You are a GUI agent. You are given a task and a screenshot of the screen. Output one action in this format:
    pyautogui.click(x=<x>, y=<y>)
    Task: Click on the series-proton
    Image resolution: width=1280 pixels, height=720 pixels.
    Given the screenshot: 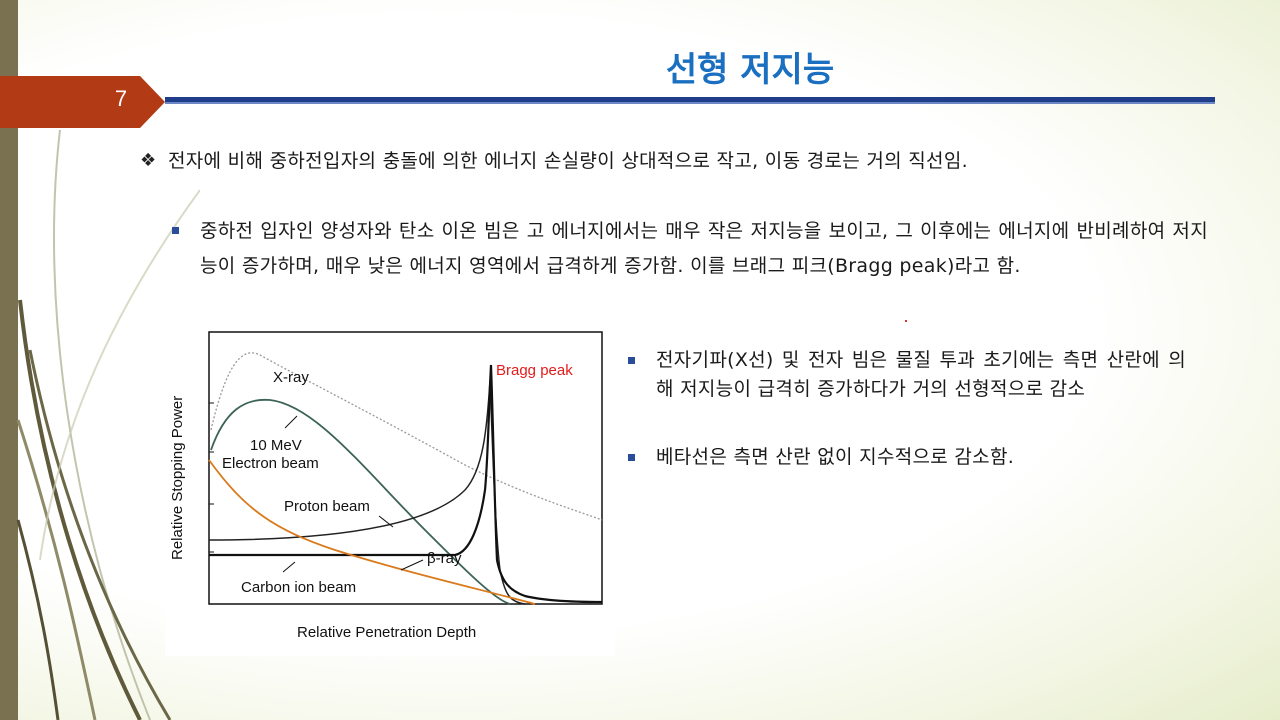 What is the action you would take?
    pyautogui.click(x=367, y=492)
    